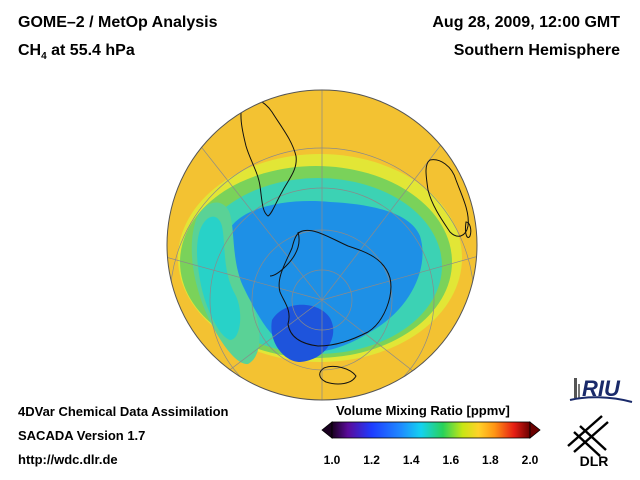  Describe the element at coordinates (268, 157) in the screenshot. I see `south-america-outline` at that location.